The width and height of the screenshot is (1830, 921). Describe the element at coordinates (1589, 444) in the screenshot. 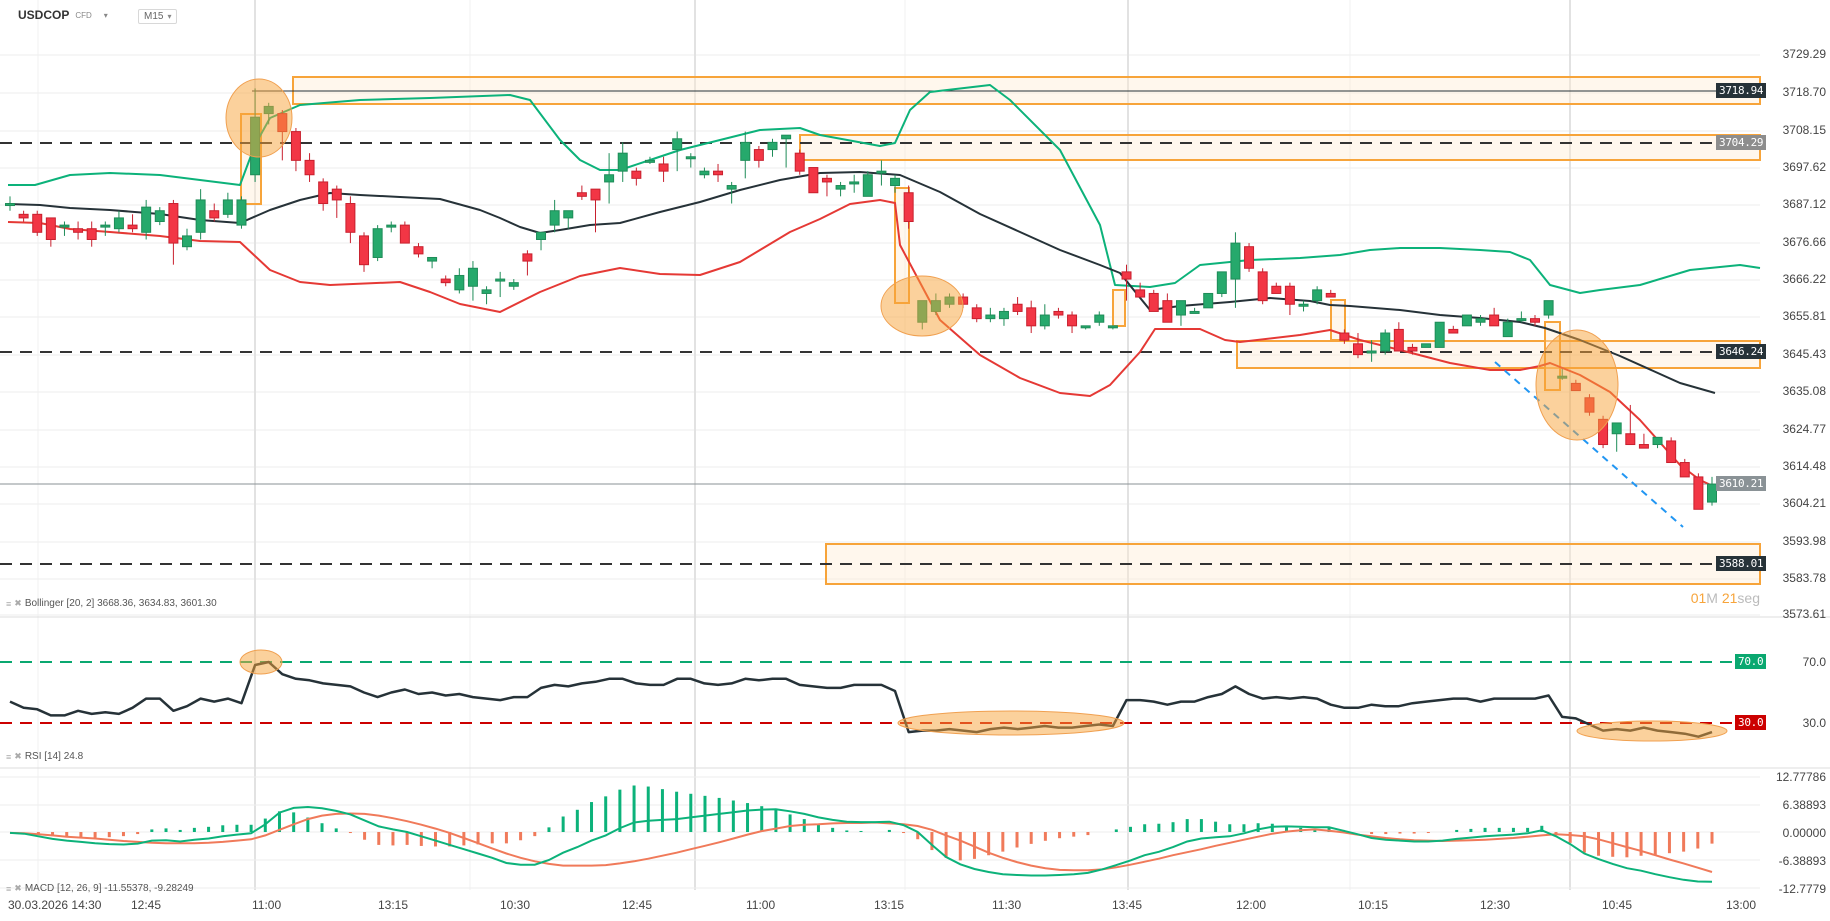

I see `trend-line` at that location.